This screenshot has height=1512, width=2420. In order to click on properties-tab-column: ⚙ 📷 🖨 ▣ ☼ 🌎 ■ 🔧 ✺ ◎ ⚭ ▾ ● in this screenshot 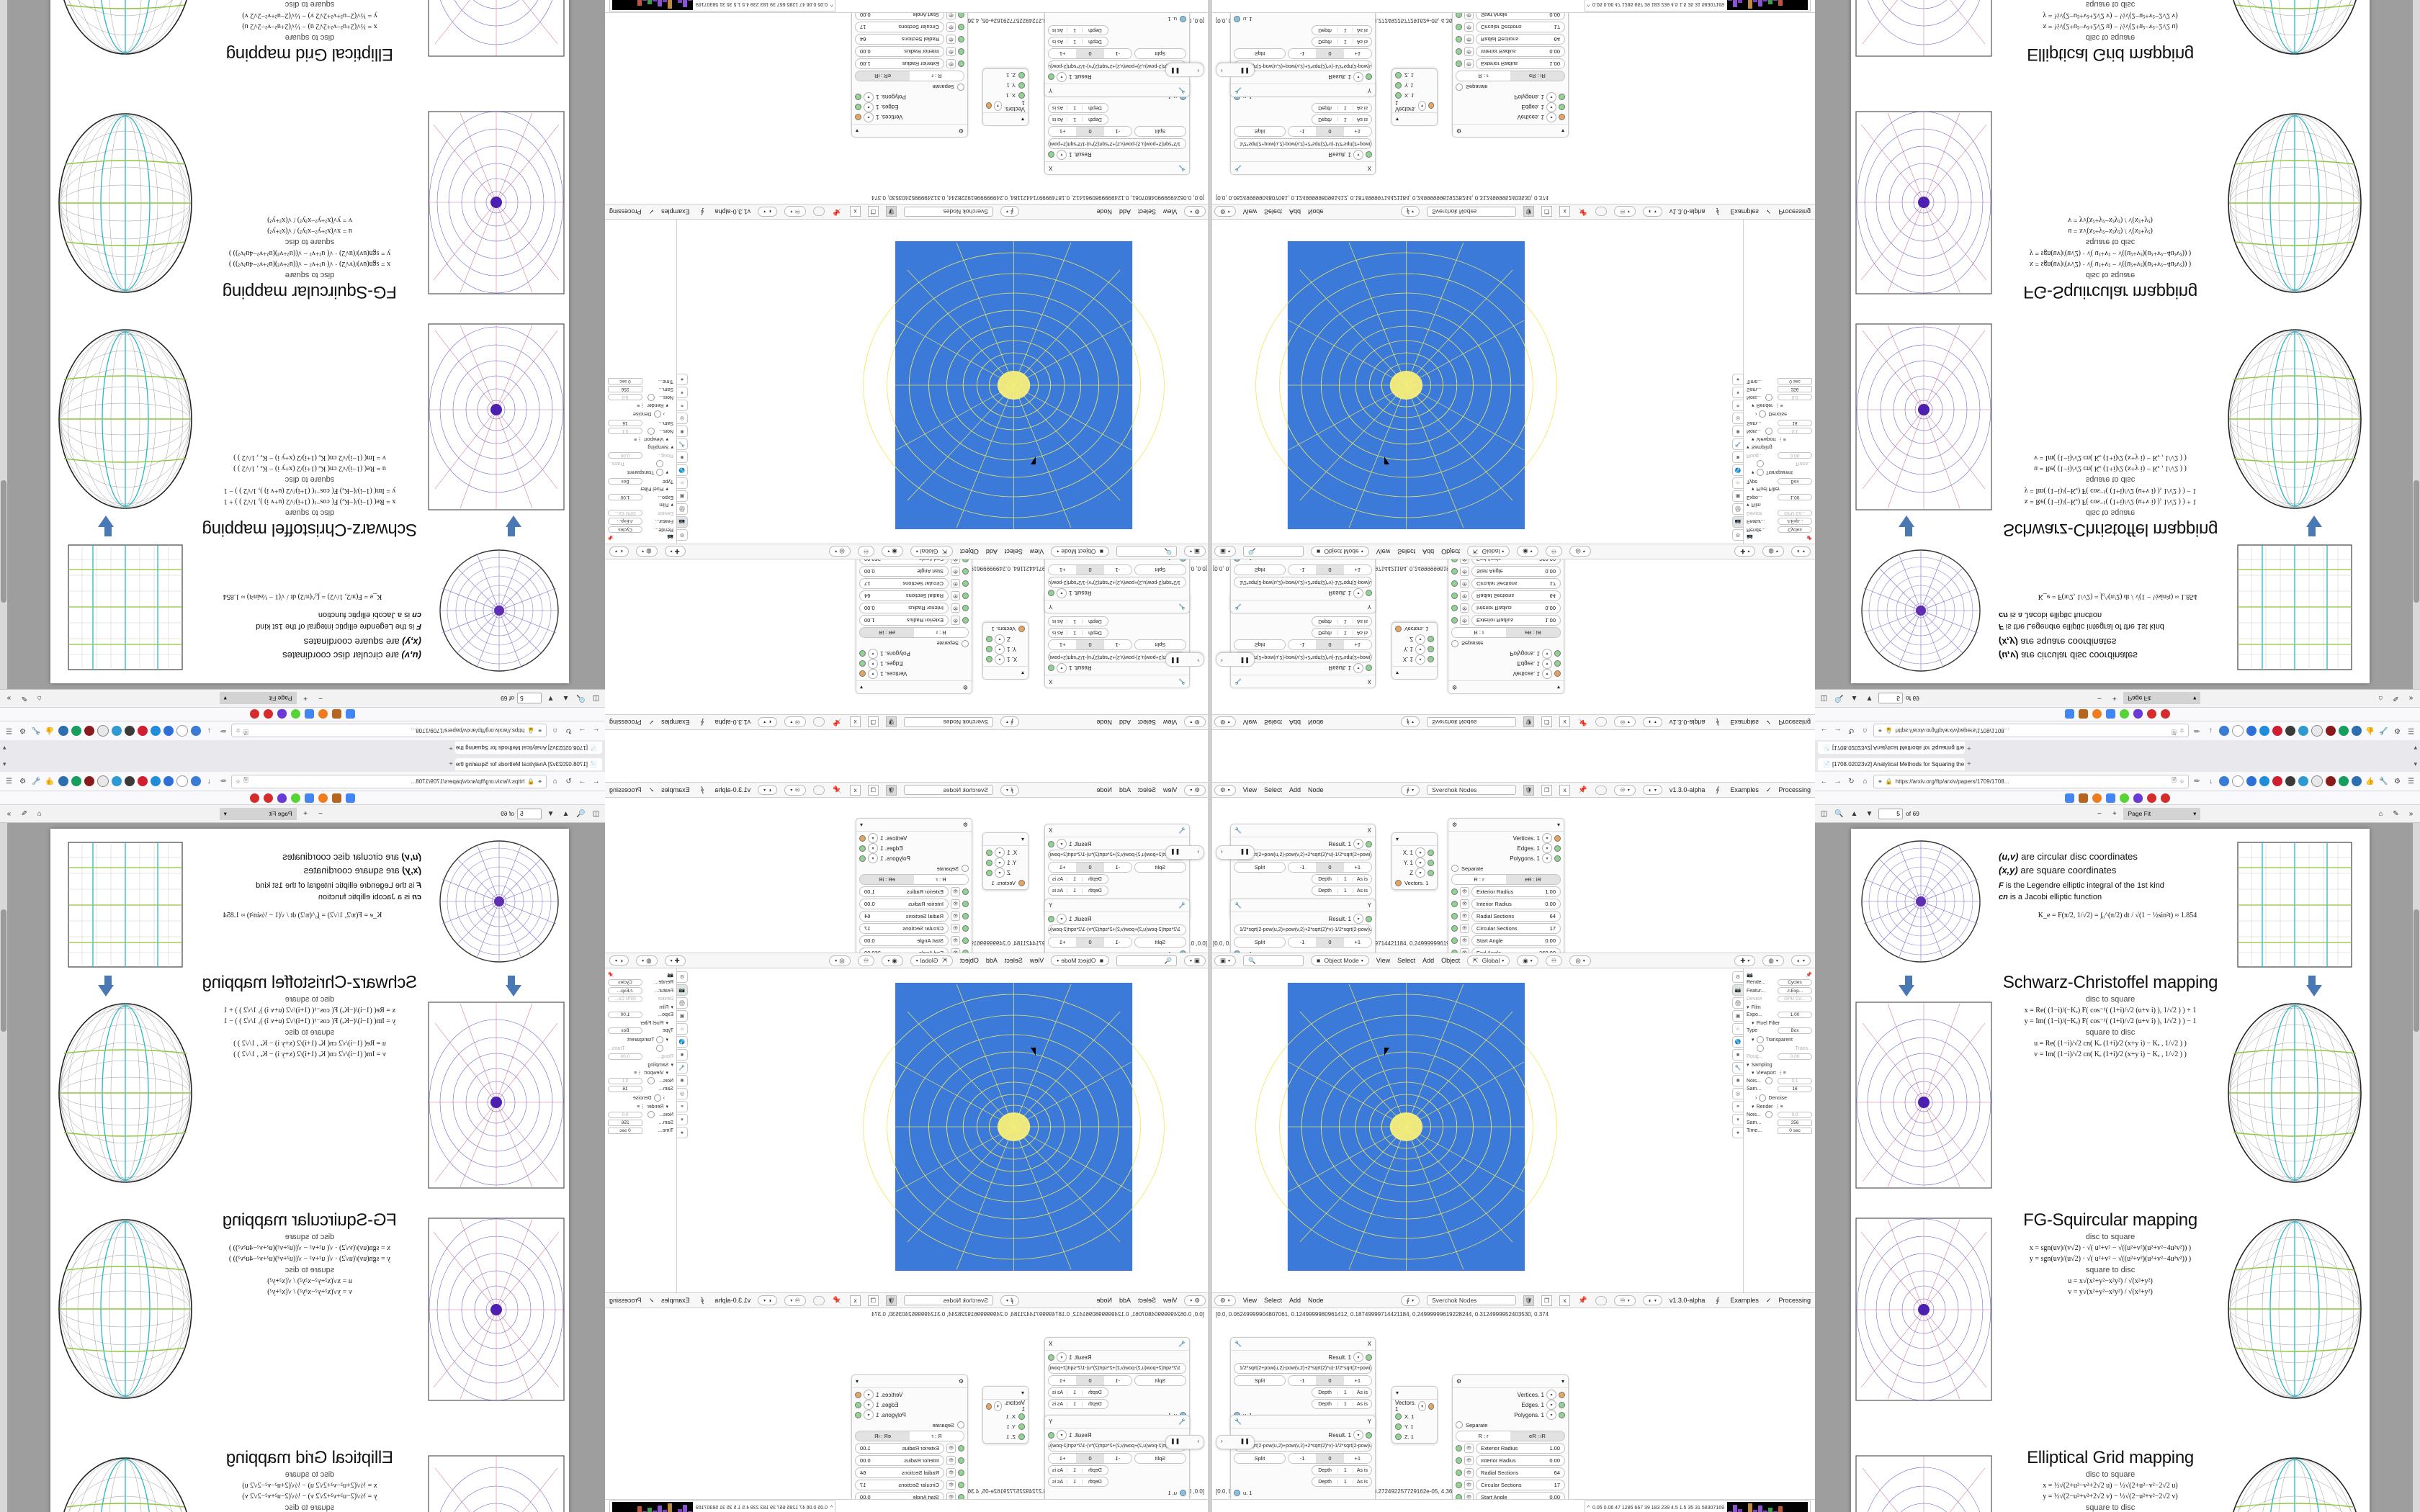, I will do `click(1738, 1054)`.